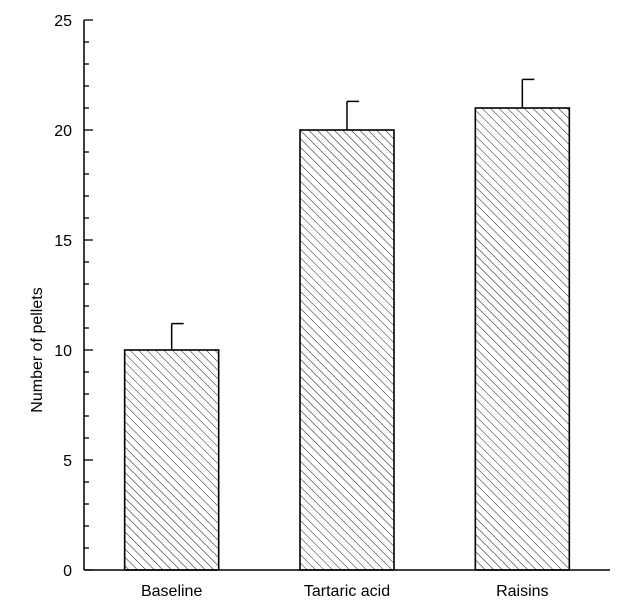 The height and width of the screenshot is (607, 629). Describe the element at coordinates (63, 351) in the screenshot. I see `y-tick-label: 10` at that location.